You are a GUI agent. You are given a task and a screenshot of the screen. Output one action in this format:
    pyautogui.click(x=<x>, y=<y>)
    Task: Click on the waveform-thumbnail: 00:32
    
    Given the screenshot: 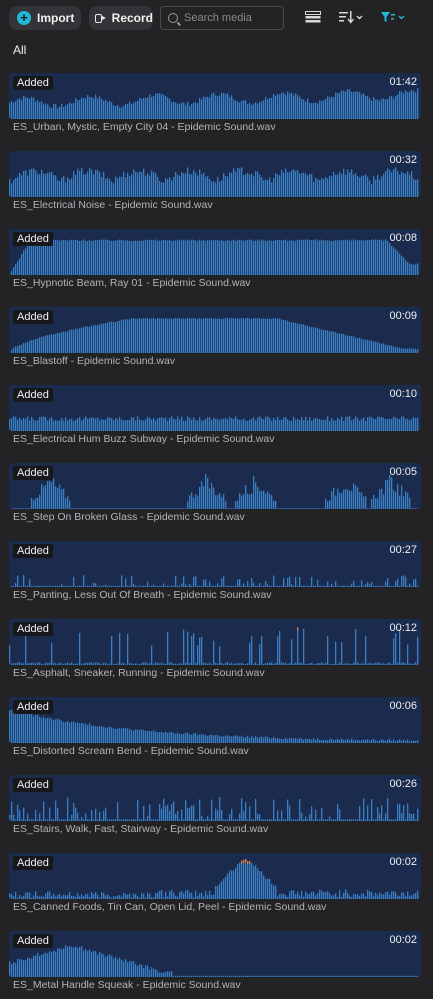 What is the action you would take?
    pyautogui.click(x=215, y=174)
    